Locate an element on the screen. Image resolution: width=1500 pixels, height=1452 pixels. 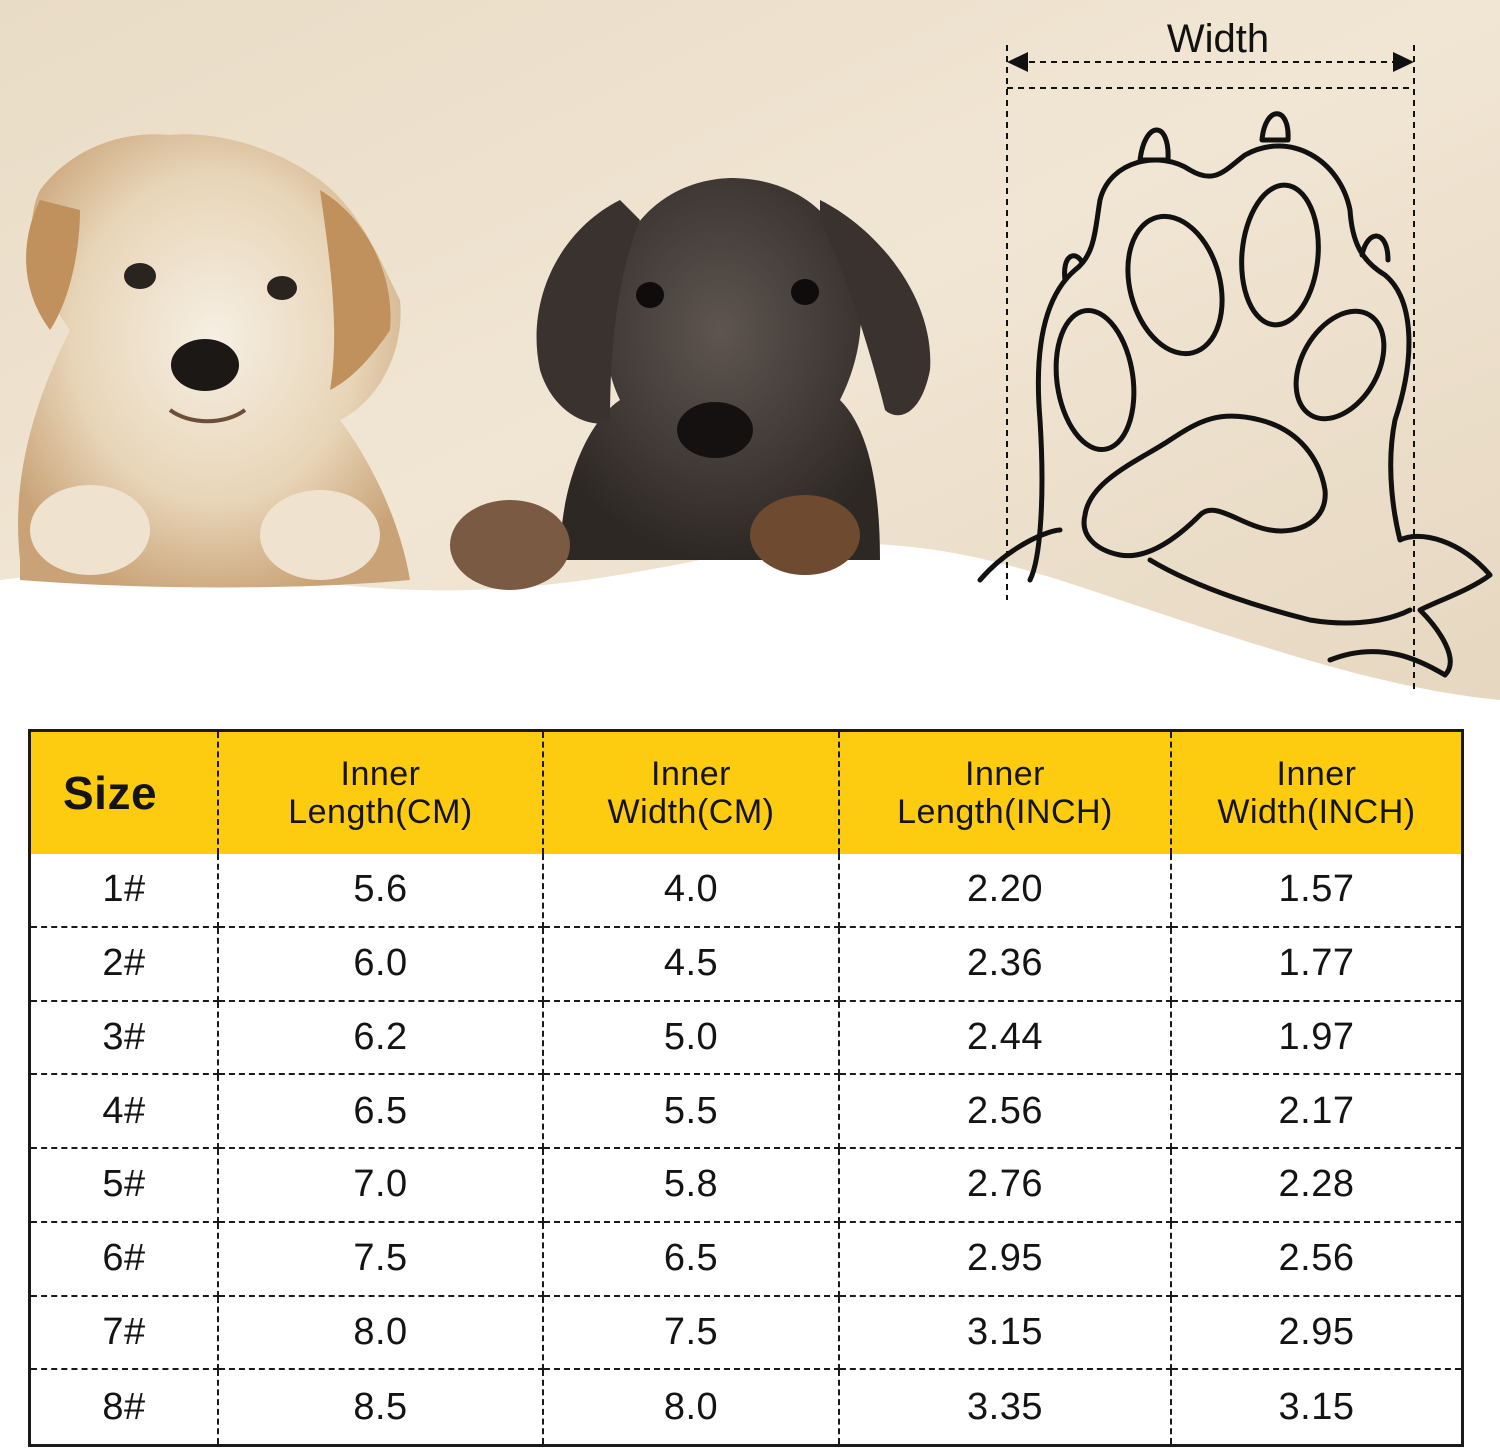
table-cell: 5.6 is located at coordinates (381, 891).